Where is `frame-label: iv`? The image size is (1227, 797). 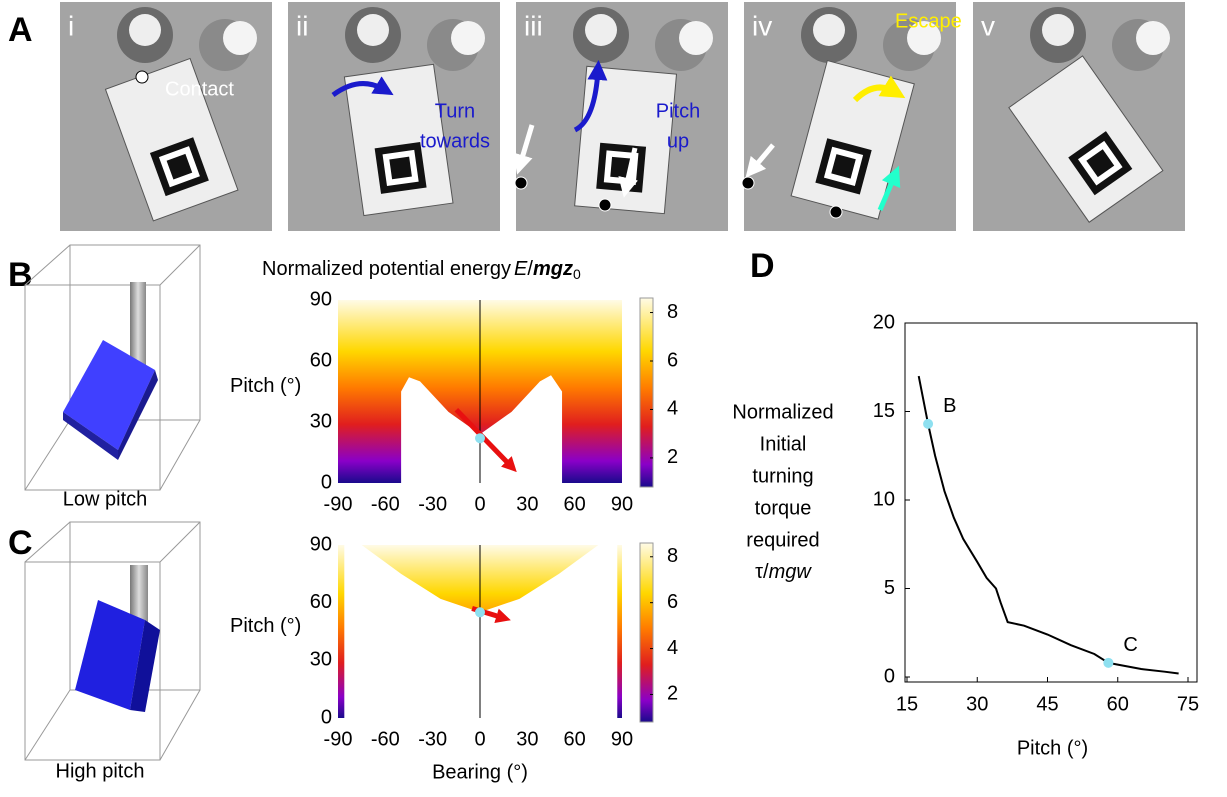
frame-label: iv is located at coordinates (762, 25).